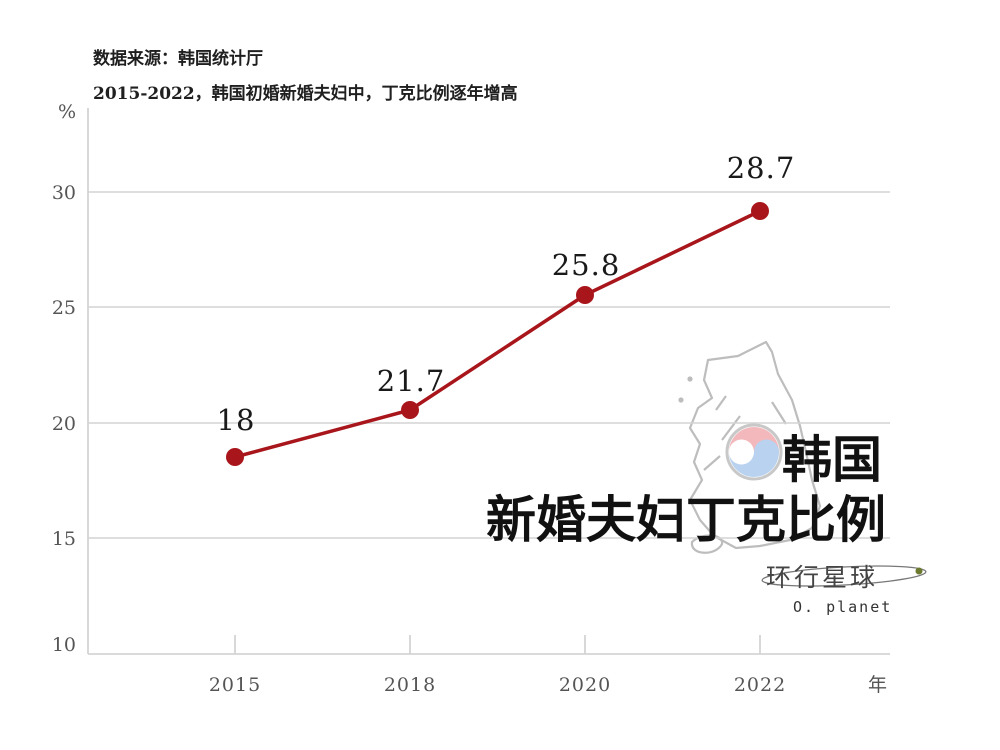  Describe the element at coordinates (64, 424) in the screenshot. I see `y-tick: 20` at that location.